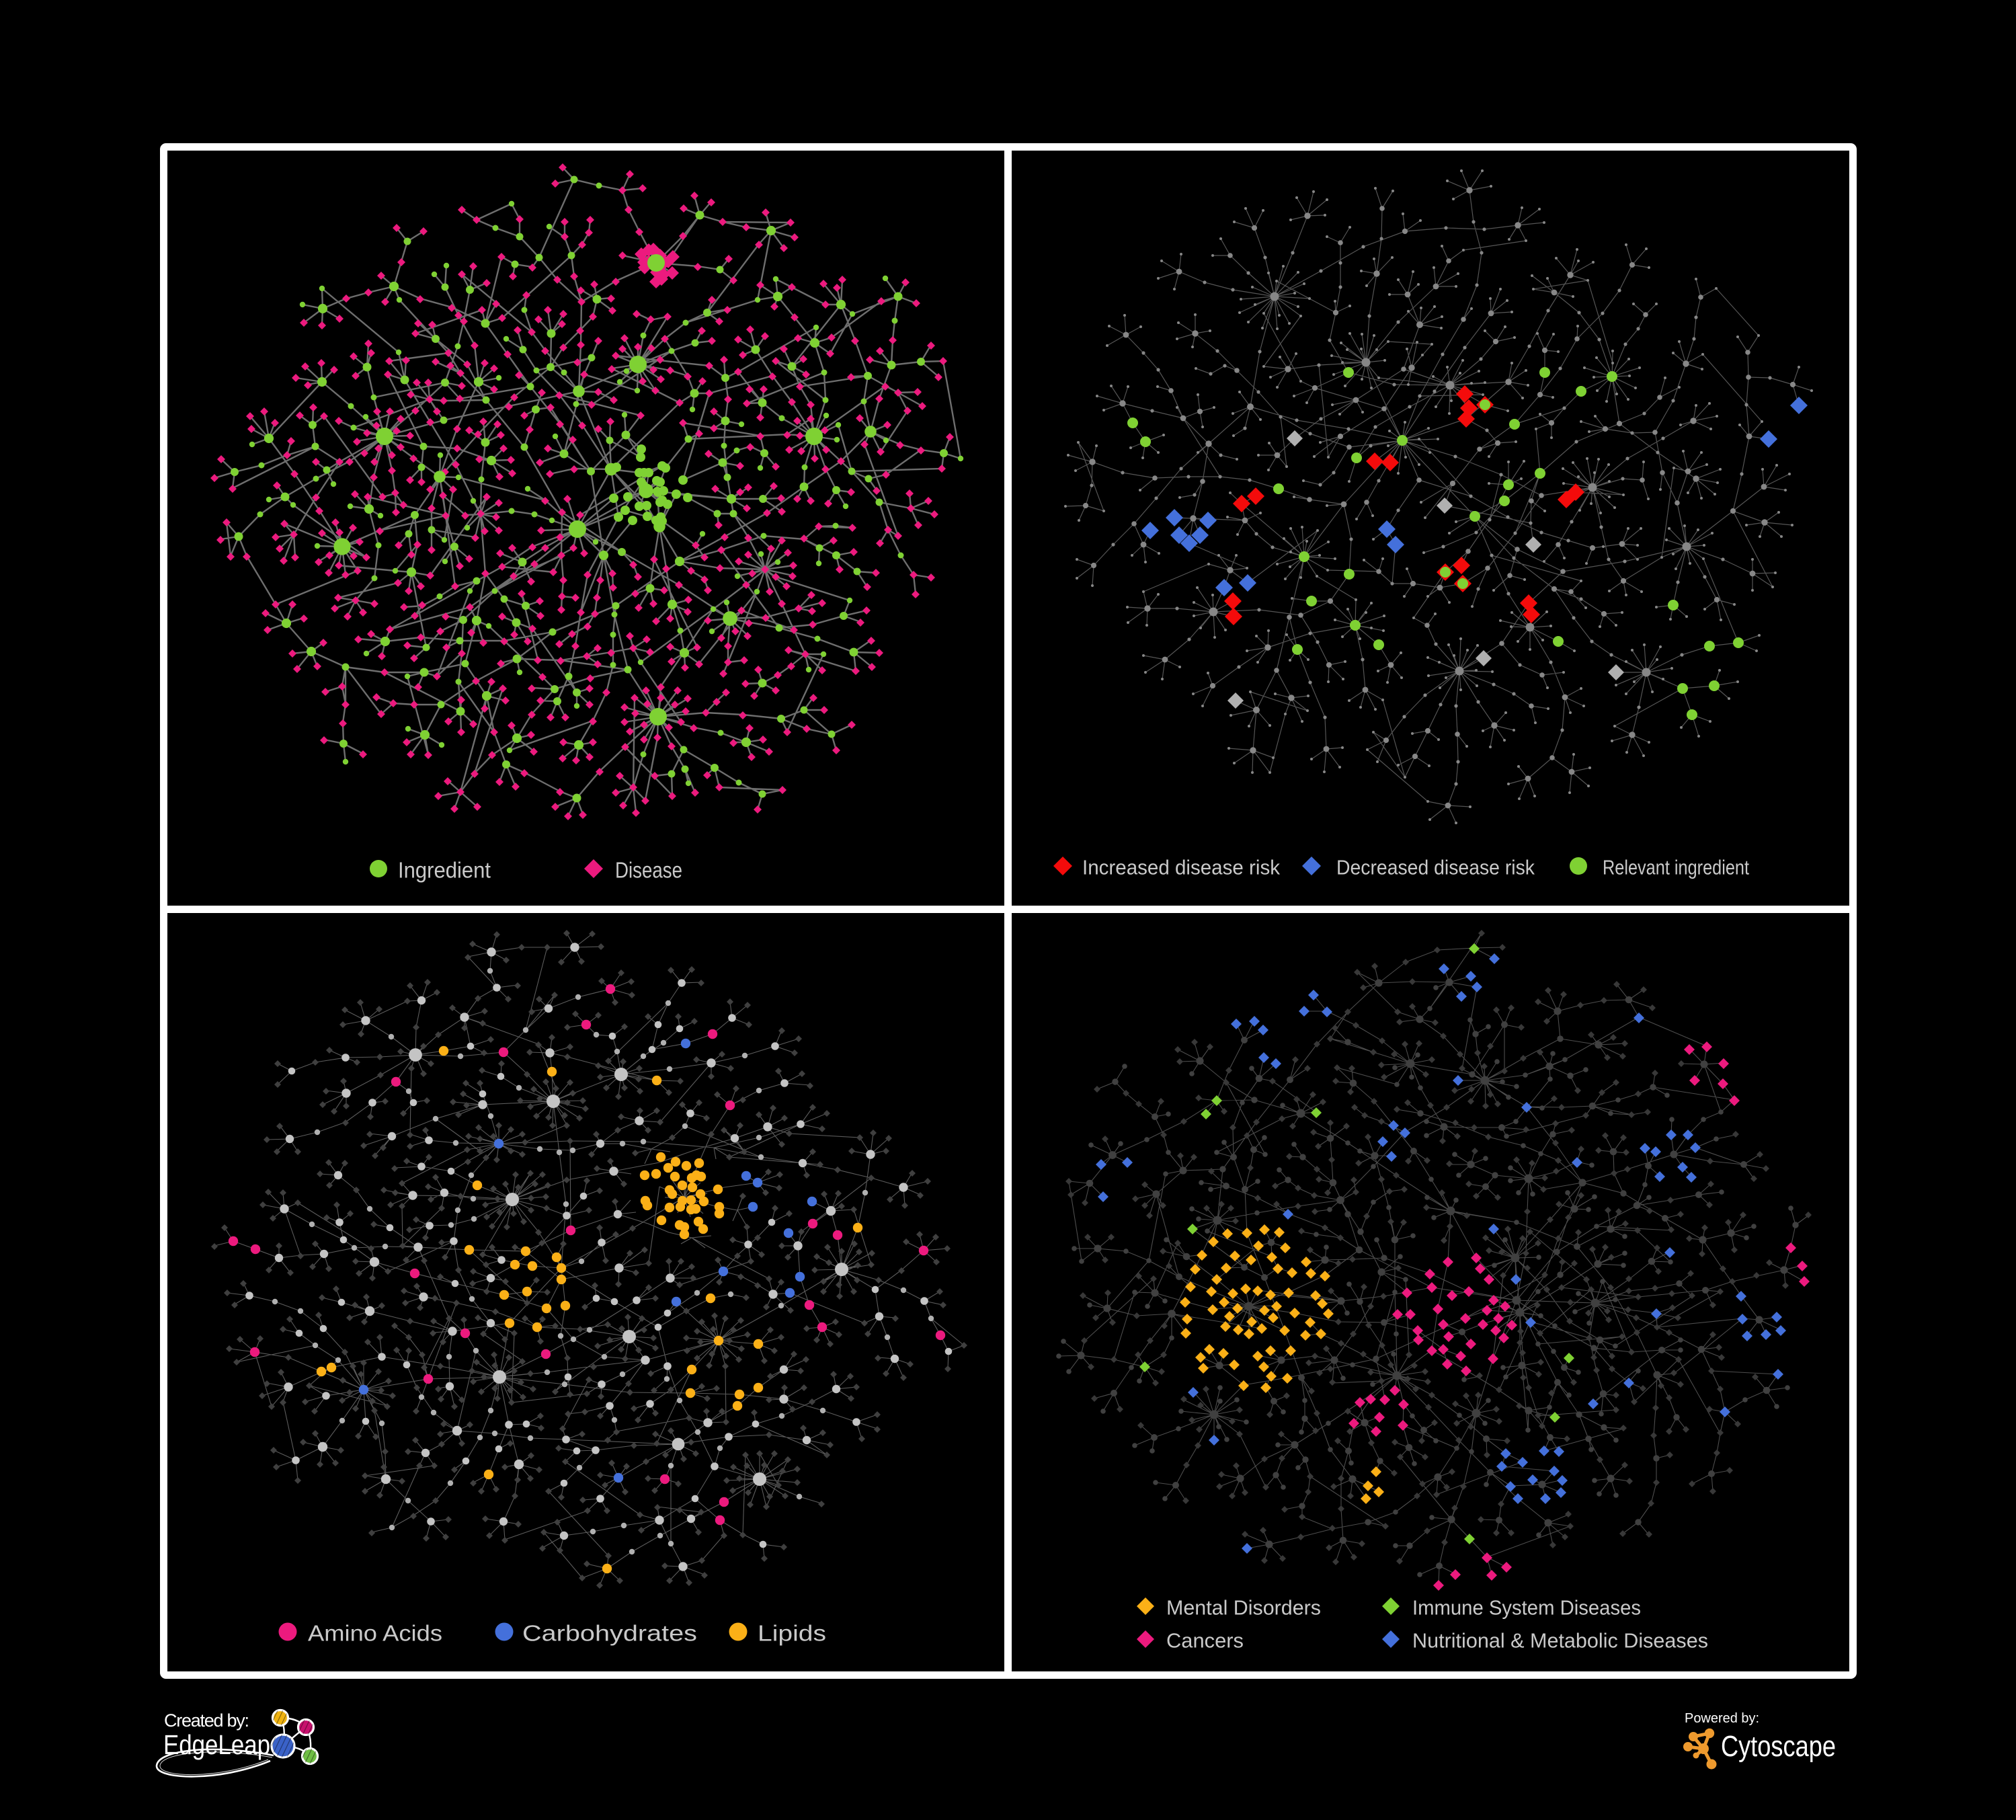 Image resolution: width=2016 pixels, height=1820 pixels. Describe the element at coordinates (1676, 867) in the screenshot. I see `svg-text: Relevant ingredient` at that location.